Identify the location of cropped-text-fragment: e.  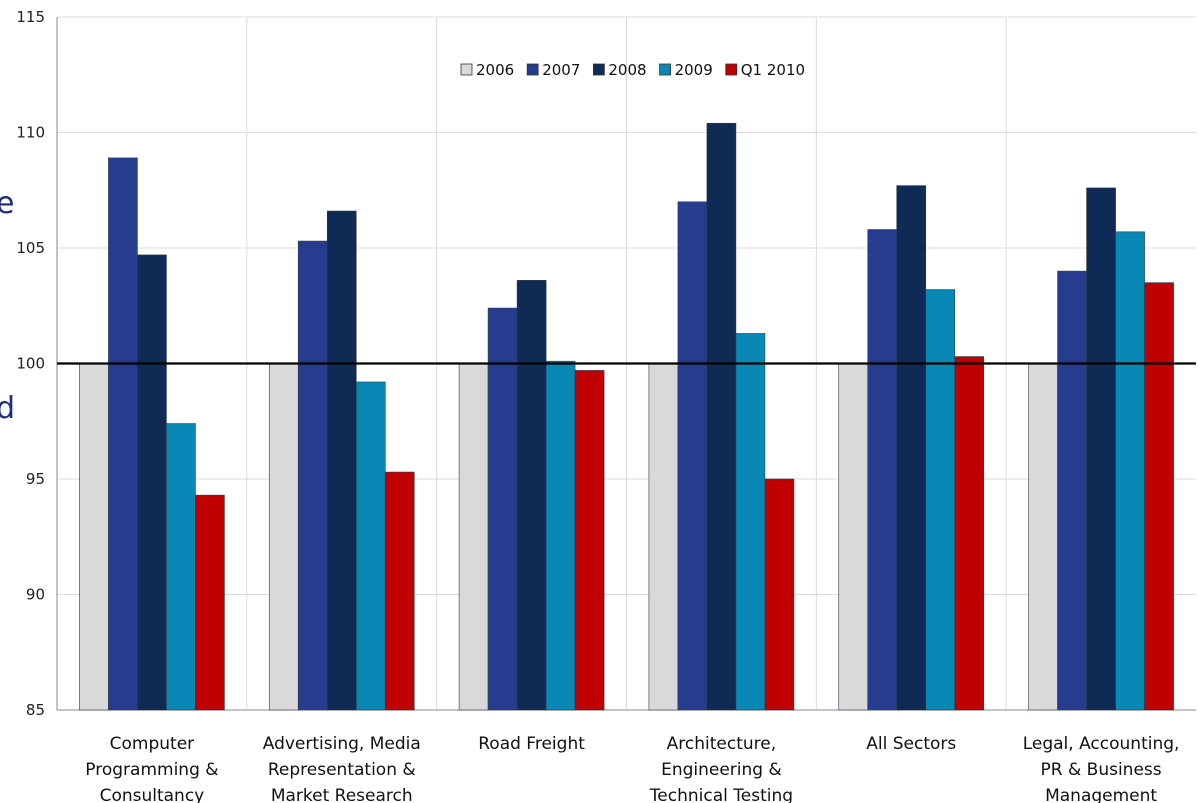
(7, 203).